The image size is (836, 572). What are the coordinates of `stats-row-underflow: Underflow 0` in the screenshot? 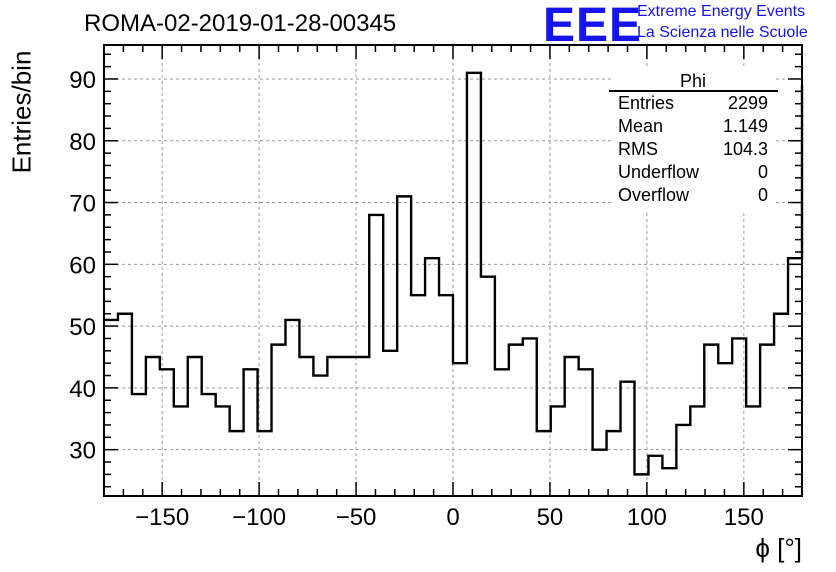 It's located at (693, 173).